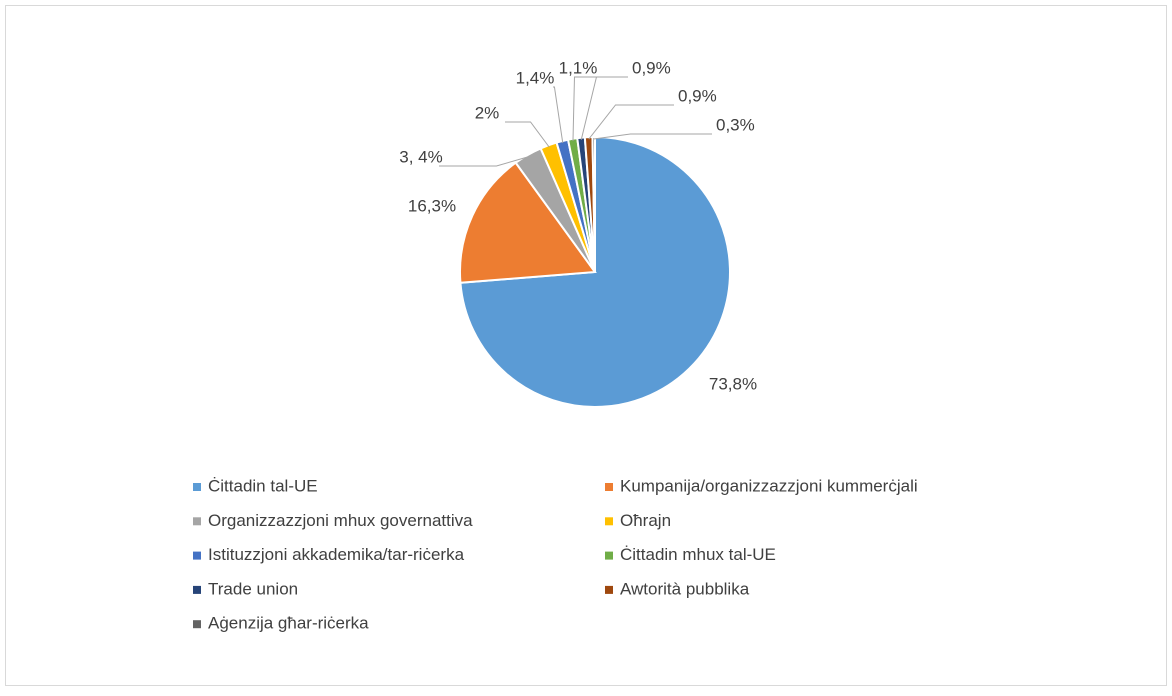 This screenshot has width=1172, height=696. Describe the element at coordinates (645, 520) in the screenshot. I see `legend-label: Oħrajn` at that location.